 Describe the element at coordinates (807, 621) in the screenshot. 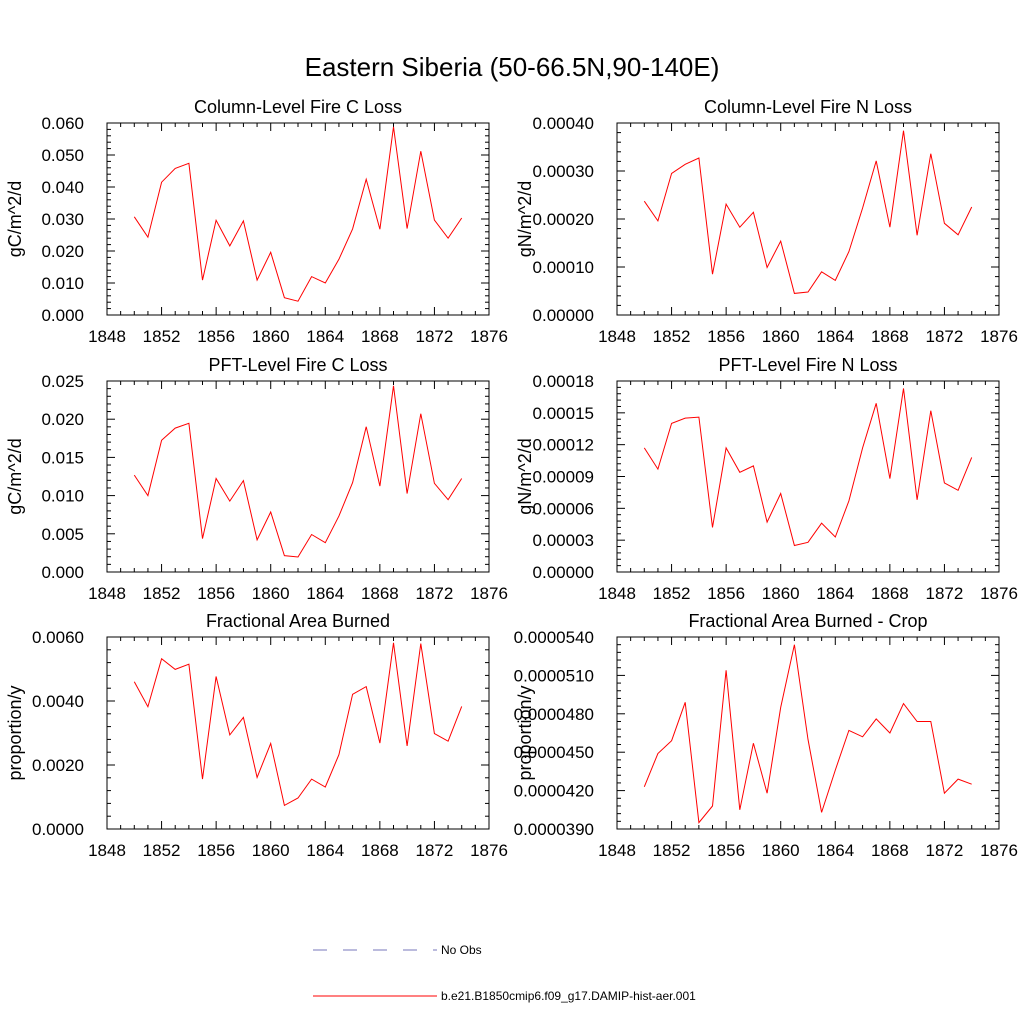

I see `chart-title: Fractional Area Burned - Crop` at that location.